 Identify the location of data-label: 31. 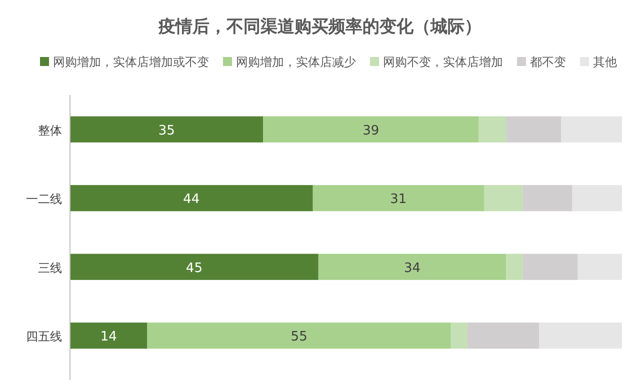
(398, 200).